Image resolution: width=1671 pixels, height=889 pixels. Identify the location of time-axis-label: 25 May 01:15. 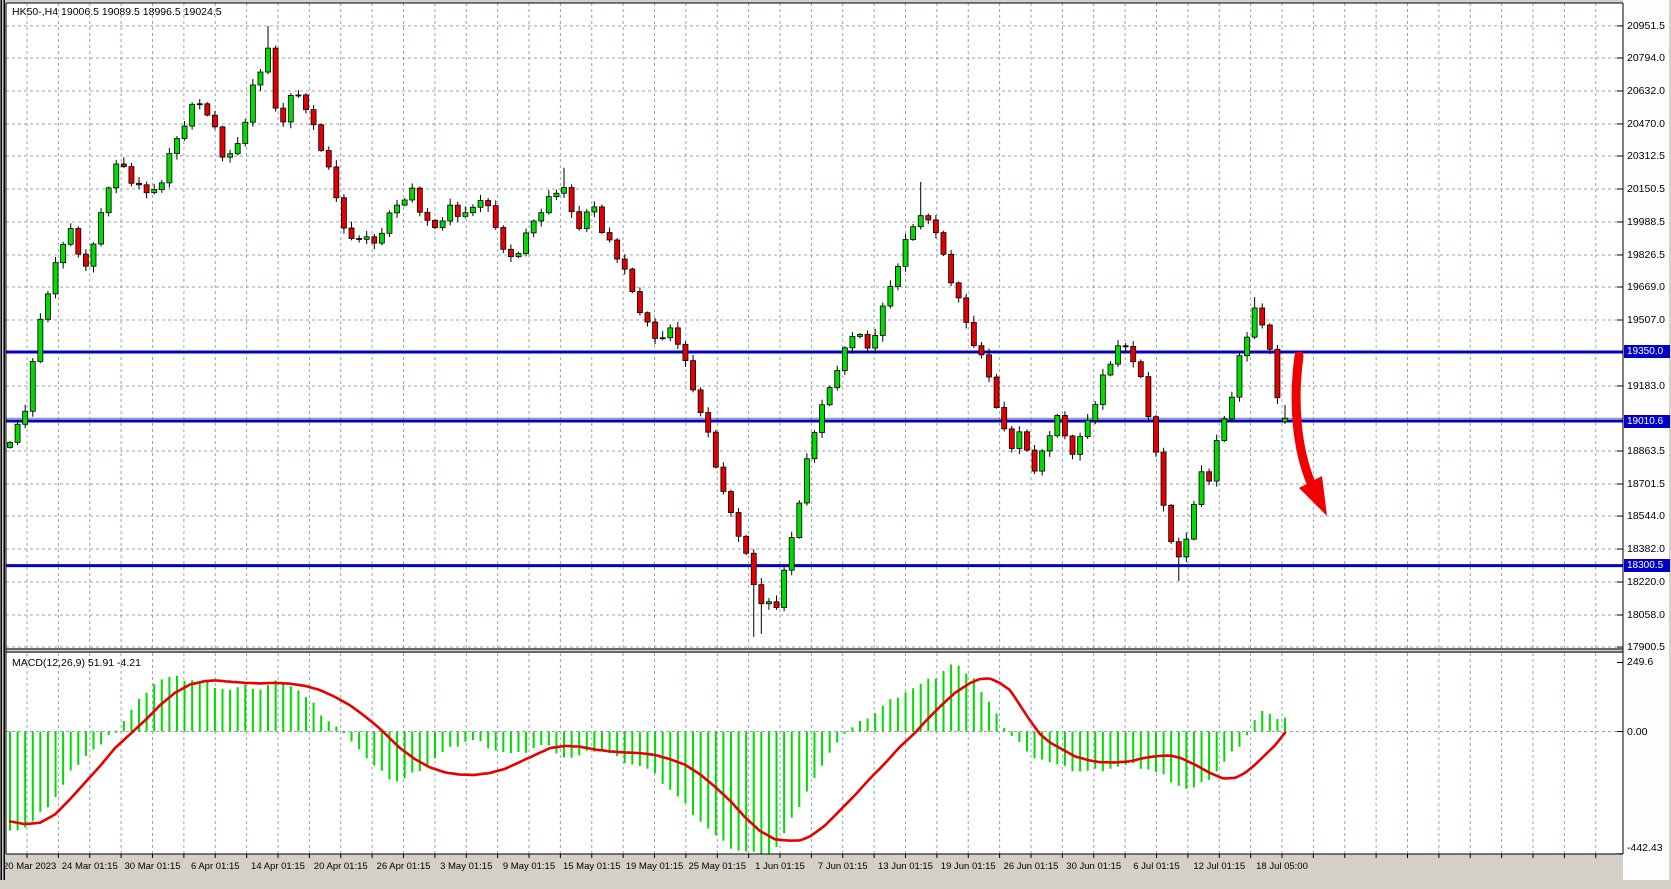
(717, 866).